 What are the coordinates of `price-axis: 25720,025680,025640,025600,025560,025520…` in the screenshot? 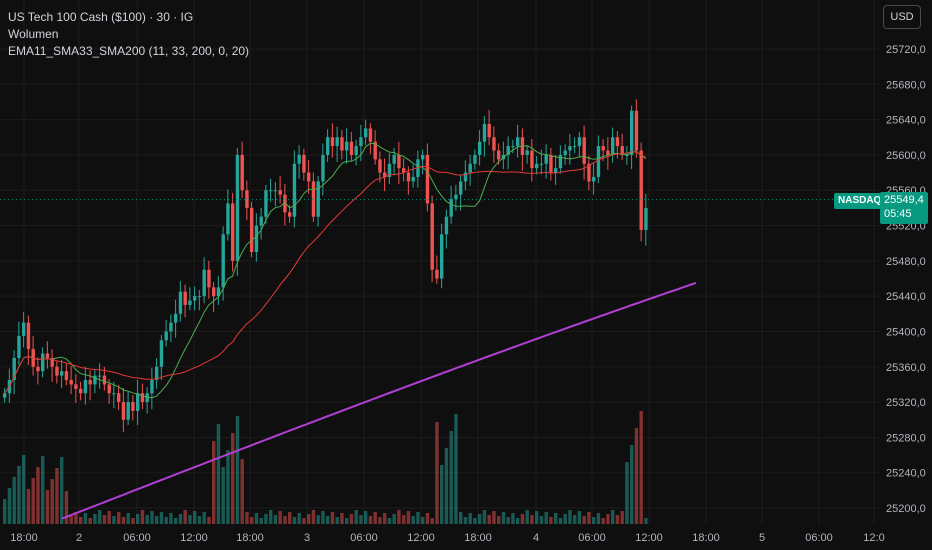 It's located at (906, 279).